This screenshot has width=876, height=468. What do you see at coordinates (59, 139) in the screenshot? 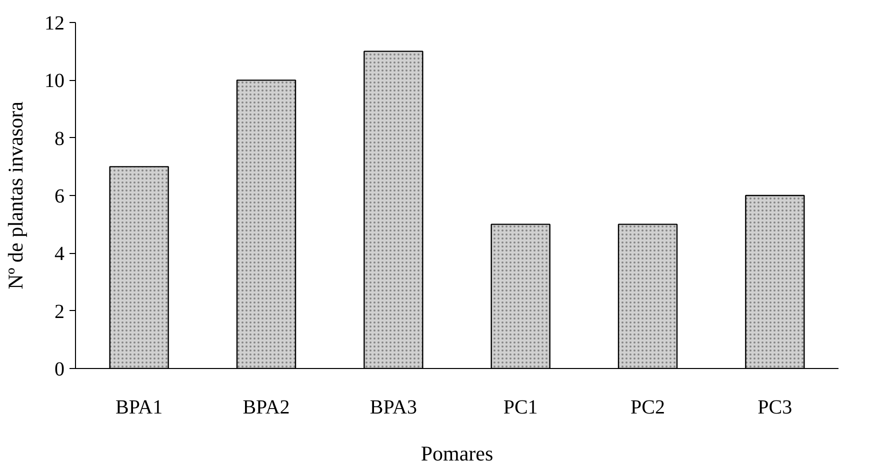
I see `y-tick-label: 8` at bounding box center [59, 139].